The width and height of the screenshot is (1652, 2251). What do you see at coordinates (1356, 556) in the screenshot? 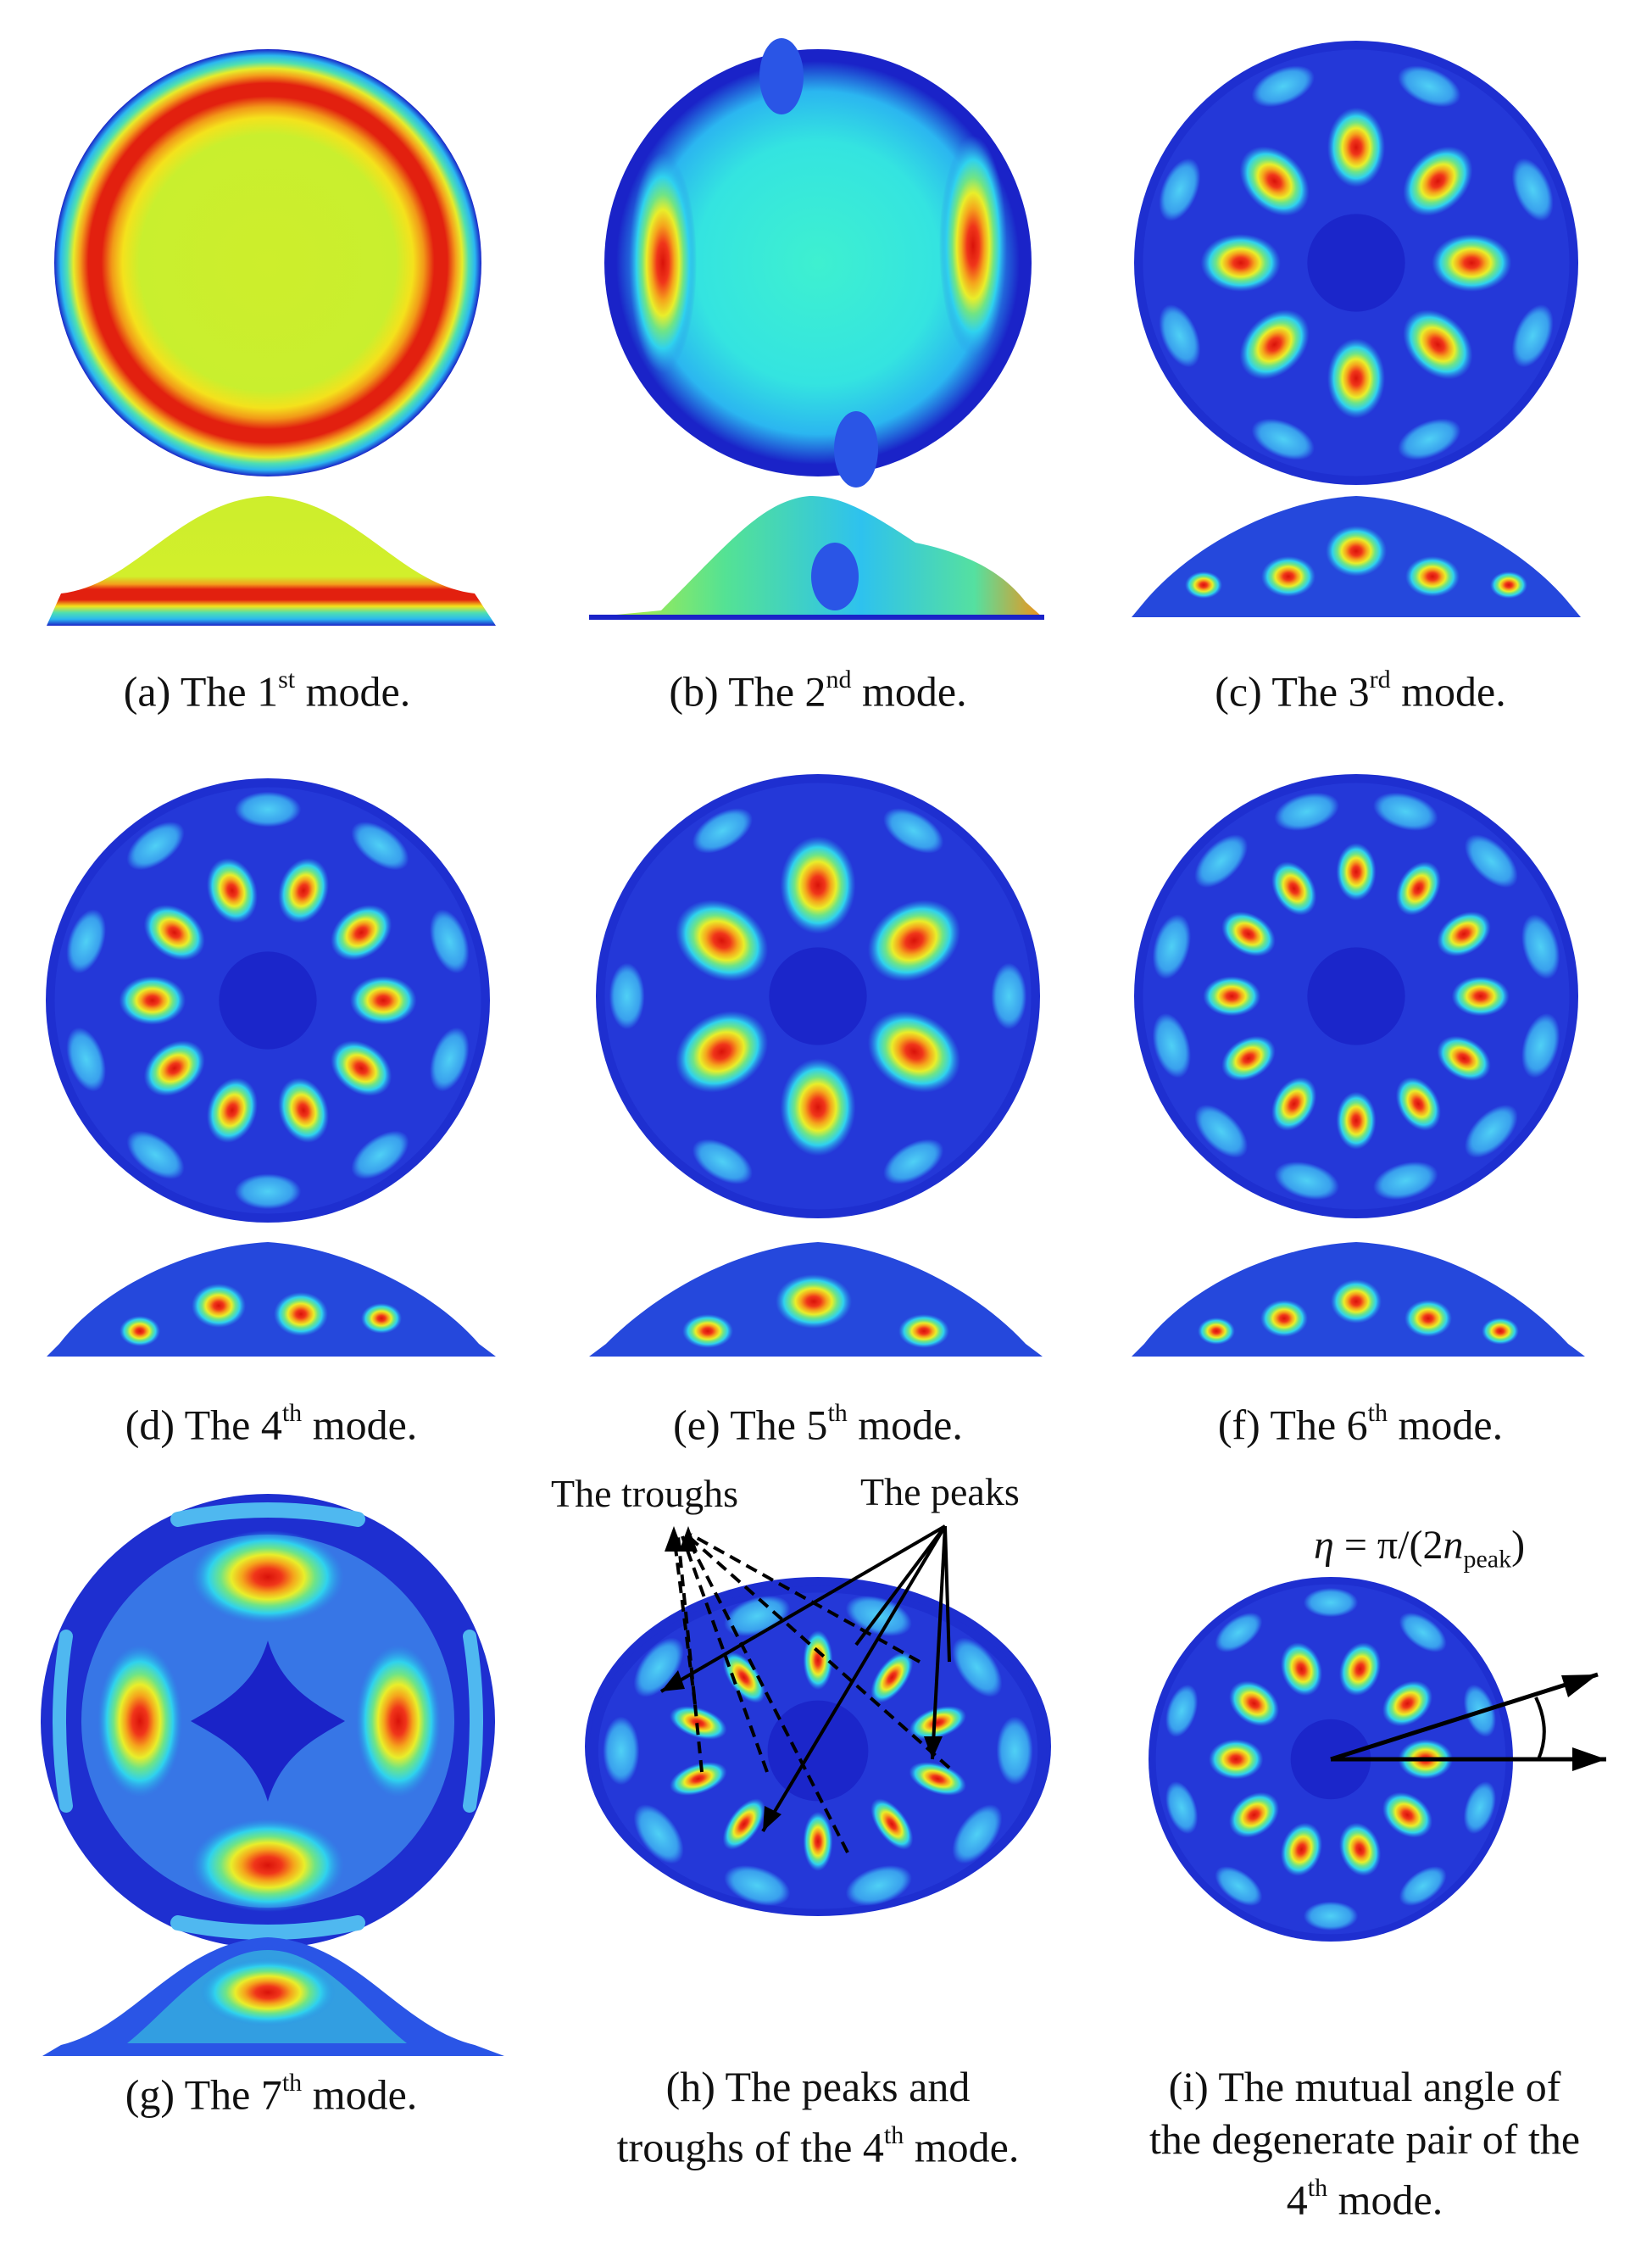
I see `mode-3-side-view` at bounding box center [1356, 556].